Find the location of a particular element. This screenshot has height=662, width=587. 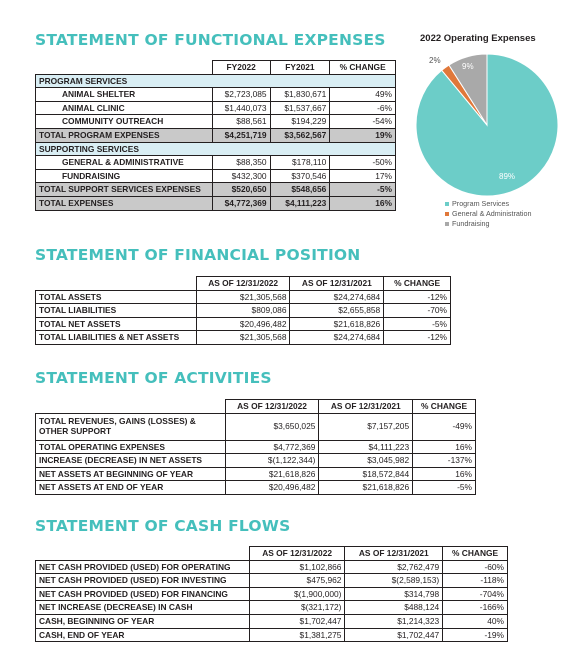

row-label: FUNDRAISING is located at coordinates (124, 176).